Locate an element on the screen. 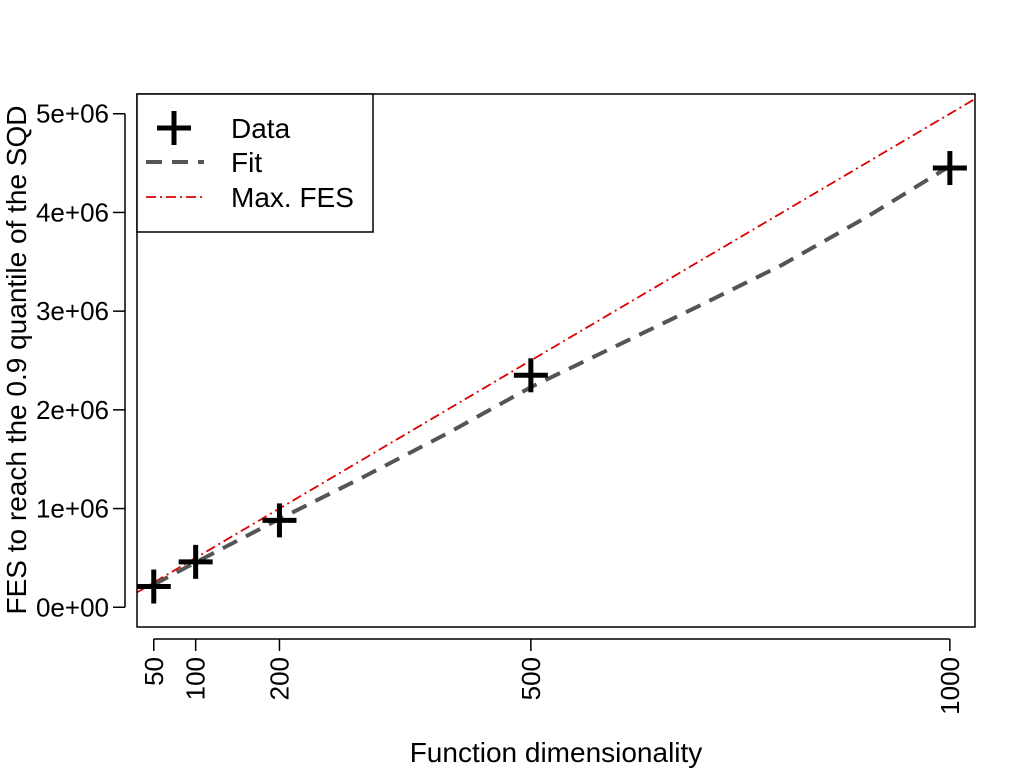 The height and width of the screenshot is (768, 1024). legend-label: Max. FES is located at coordinates (292, 197).